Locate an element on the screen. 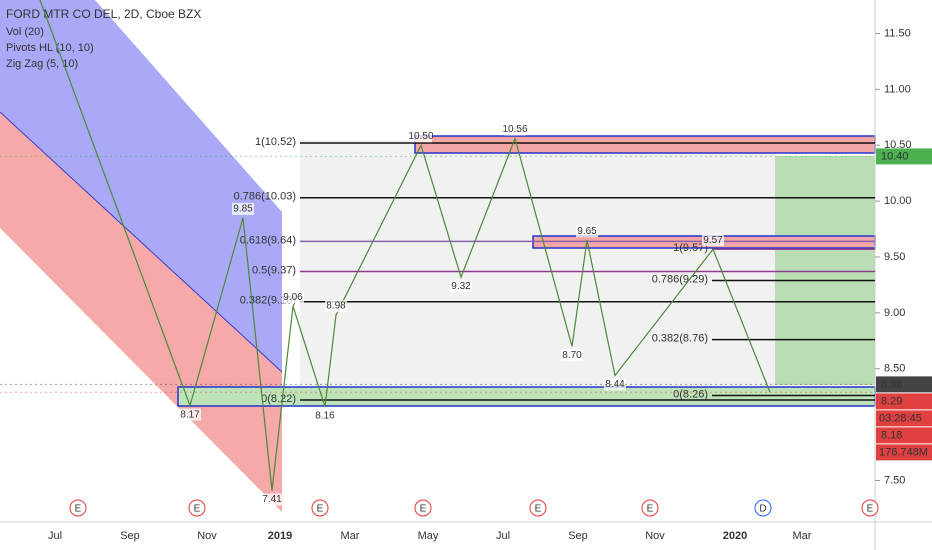 The image size is (932, 550). fib-label: 1(10.52) is located at coordinates (275, 142).